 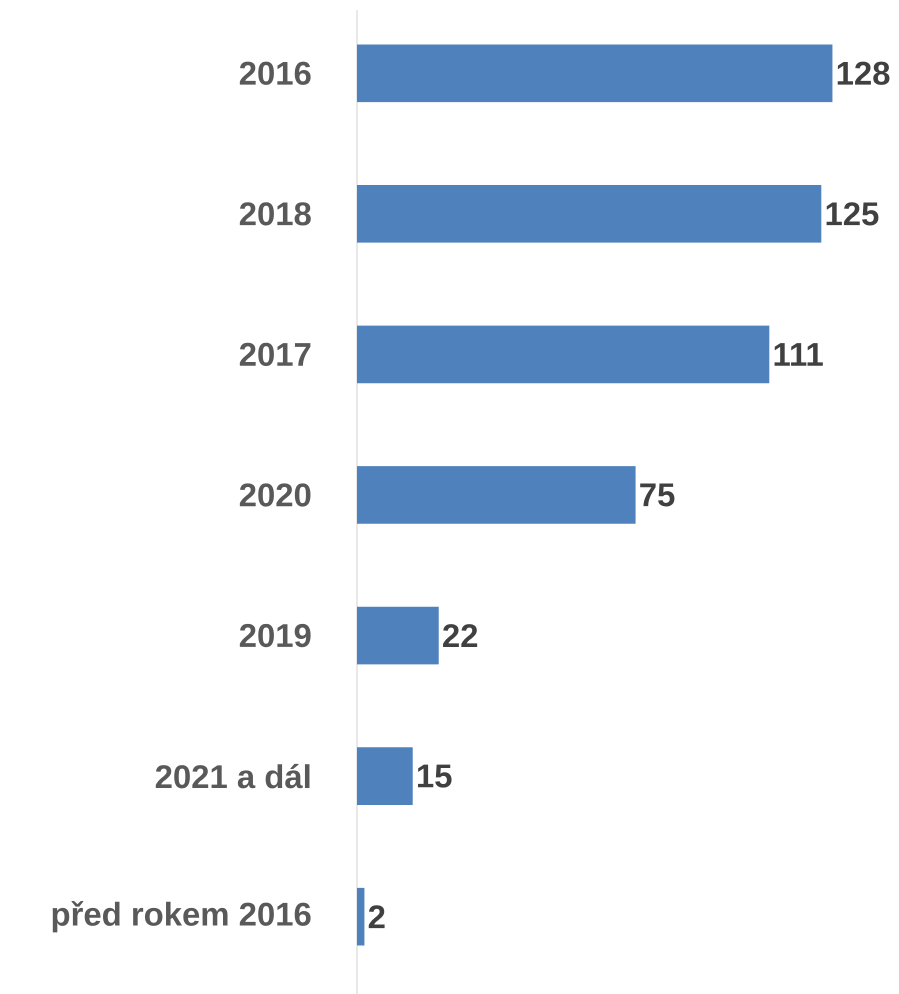 What do you see at coordinates (657, 495) in the screenshot?
I see `data-label: 75` at bounding box center [657, 495].